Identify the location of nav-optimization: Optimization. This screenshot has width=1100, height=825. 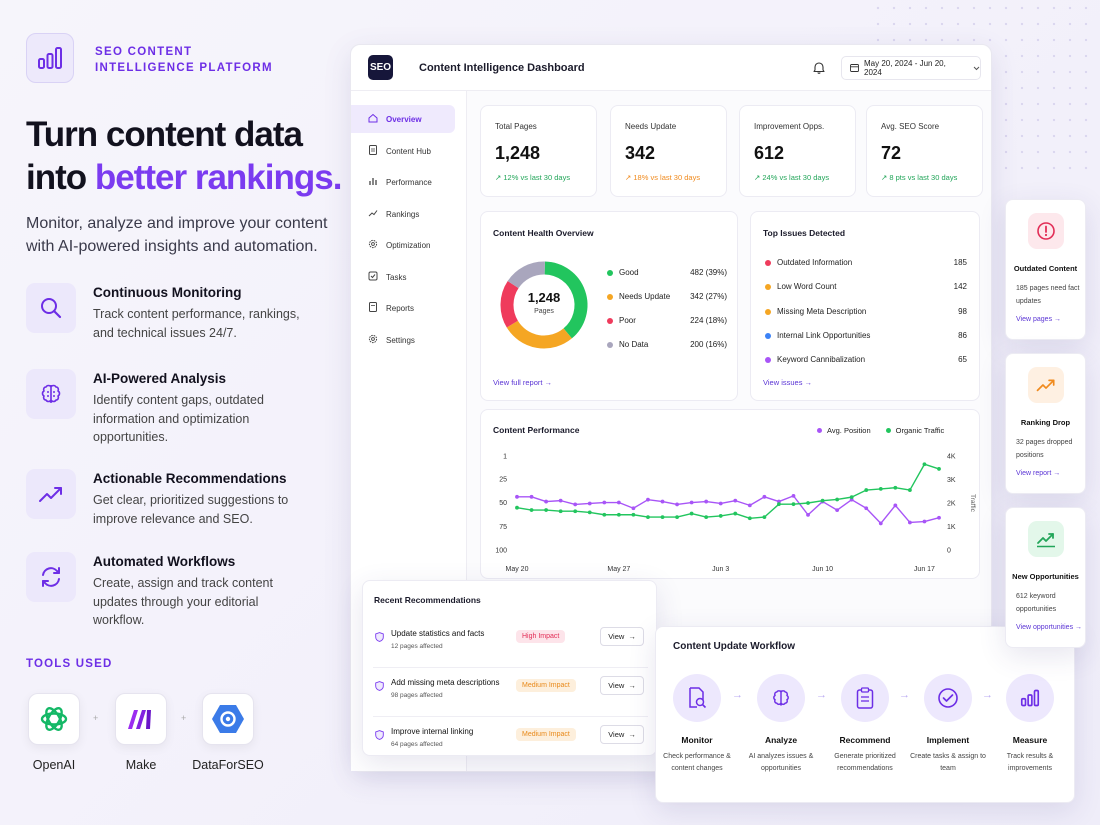
(403, 245).